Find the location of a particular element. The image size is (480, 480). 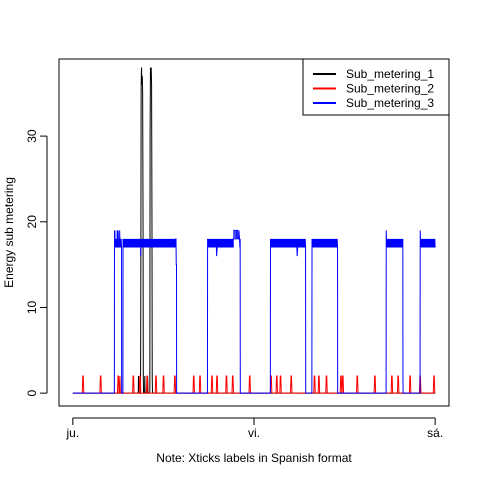

x-tick-label: sá. is located at coordinates (435, 433).